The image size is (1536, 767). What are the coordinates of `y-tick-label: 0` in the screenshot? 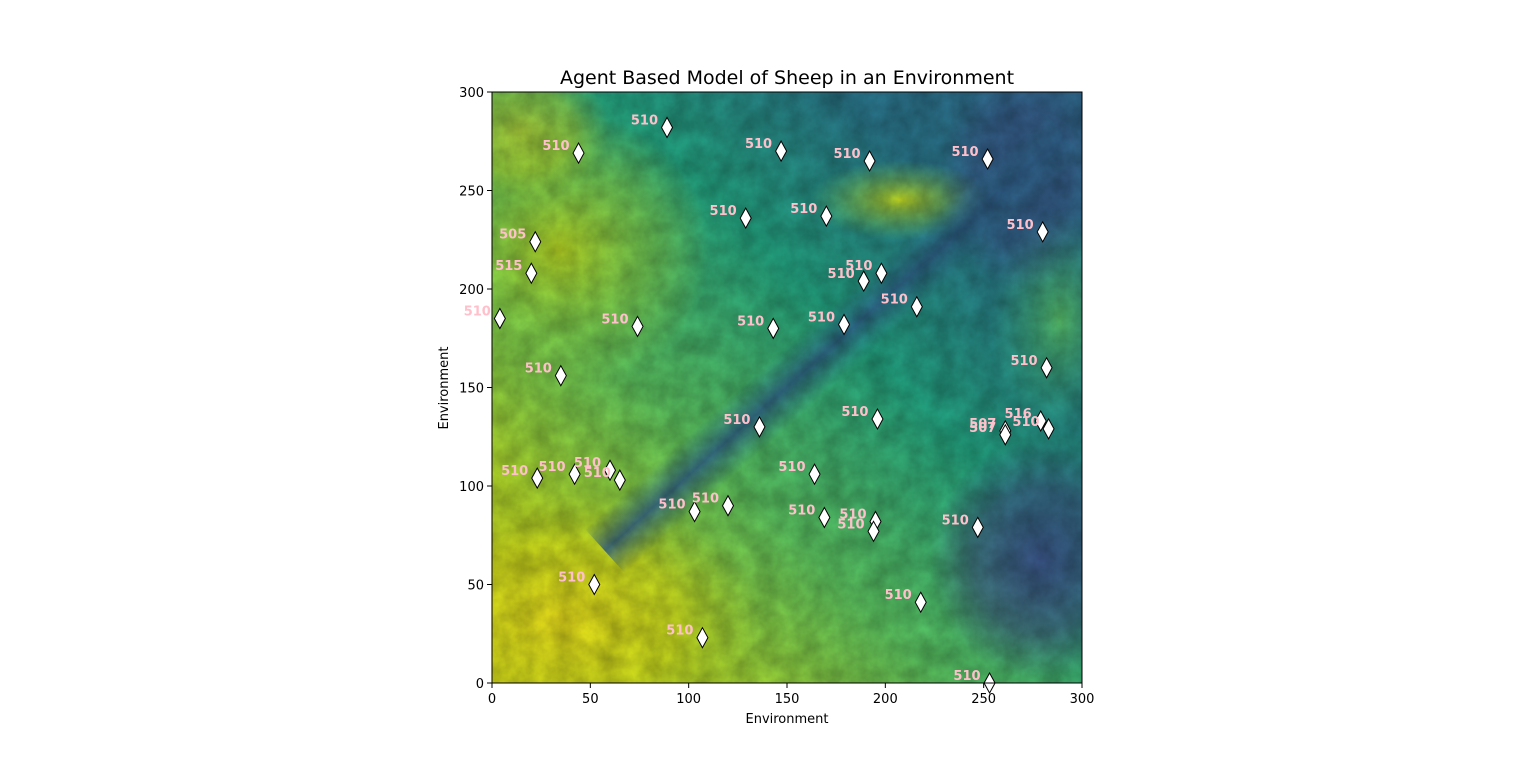 It's located at (480, 684).